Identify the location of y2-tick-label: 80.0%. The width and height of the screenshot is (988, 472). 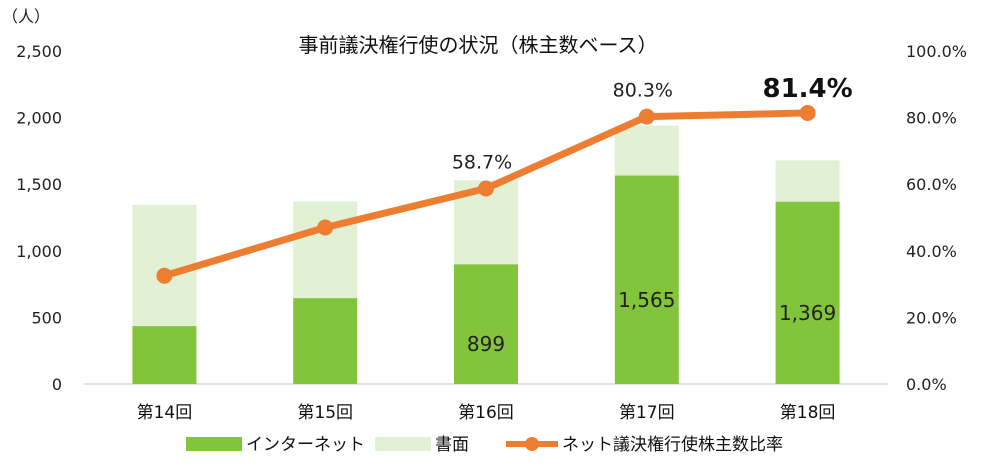
(931, 118).